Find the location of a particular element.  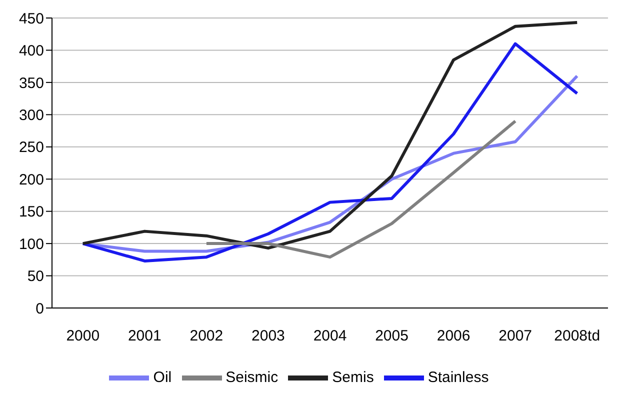

x-tick-label: 2004 is located at coordinates (330, 336).